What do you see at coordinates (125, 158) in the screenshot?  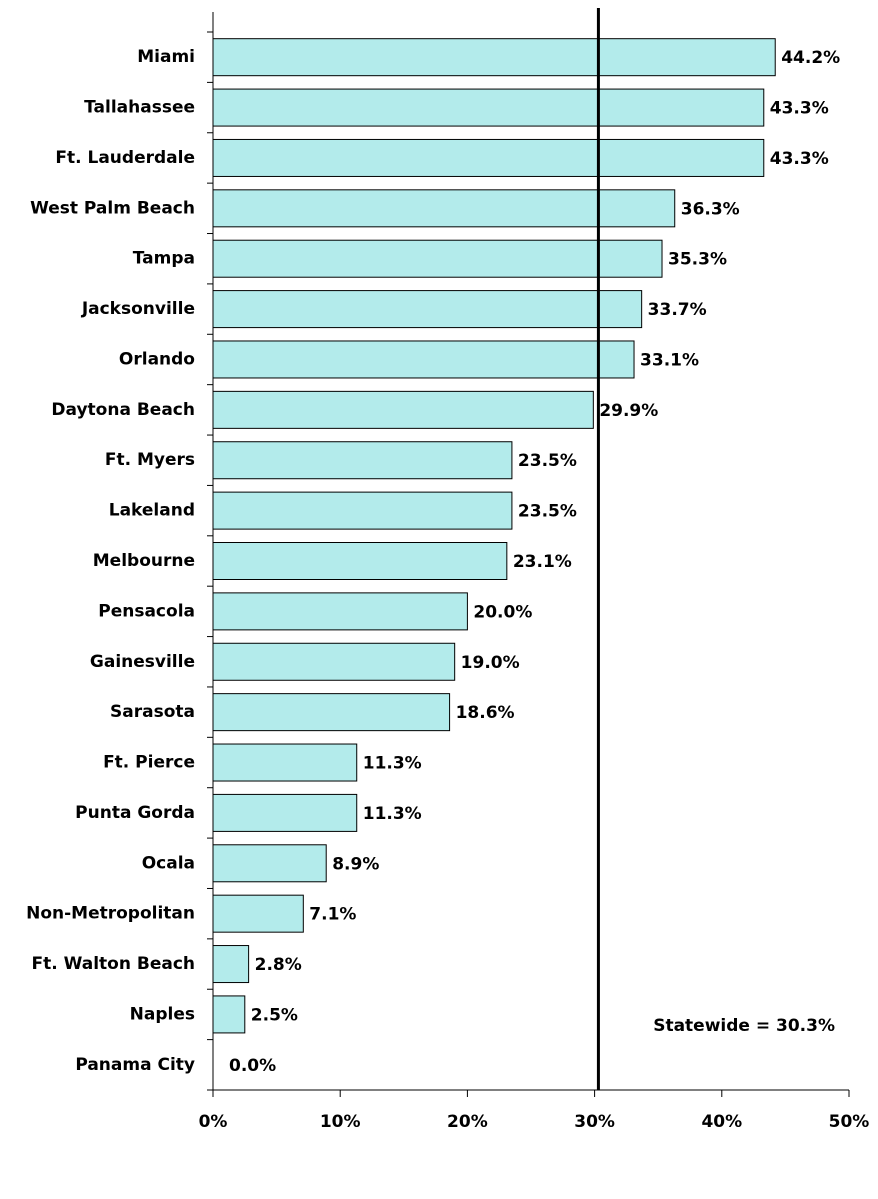 I see `y-tick-label: Ft. Lauderdale` at bounding box center [125, 158].